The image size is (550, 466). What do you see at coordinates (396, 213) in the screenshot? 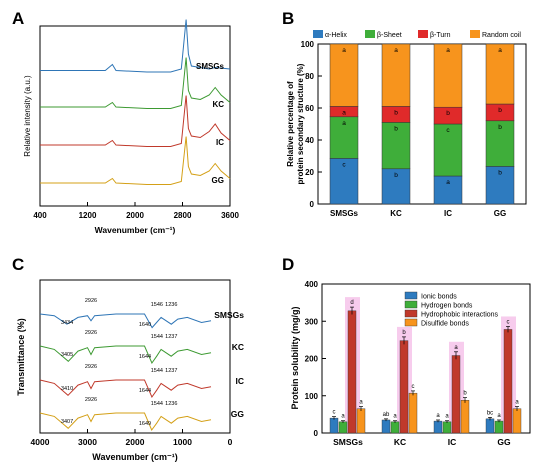
I see `panel-b-category-label: KC` at bounding box center [396, 213].